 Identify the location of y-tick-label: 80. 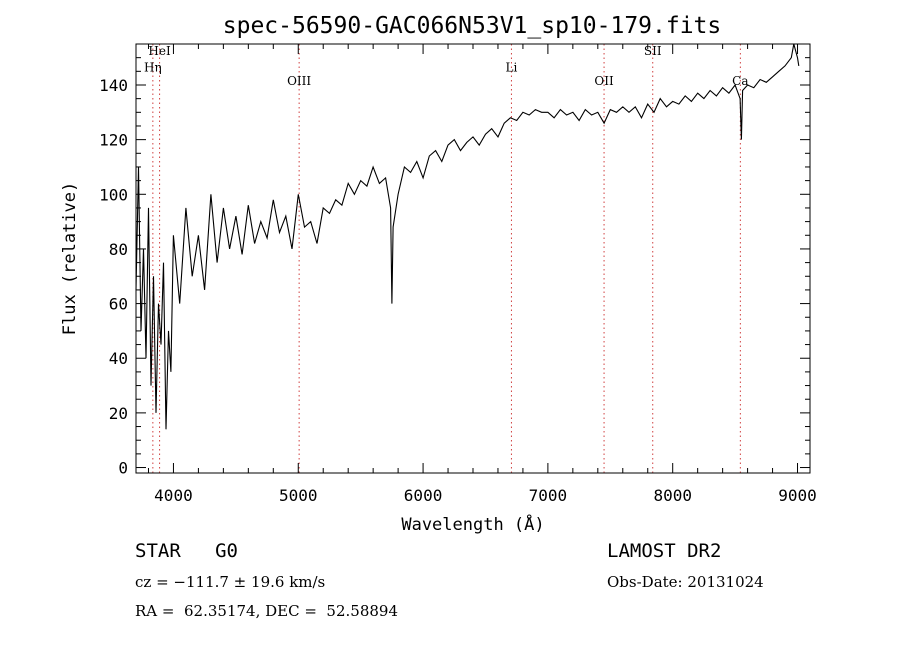
(118, 249).